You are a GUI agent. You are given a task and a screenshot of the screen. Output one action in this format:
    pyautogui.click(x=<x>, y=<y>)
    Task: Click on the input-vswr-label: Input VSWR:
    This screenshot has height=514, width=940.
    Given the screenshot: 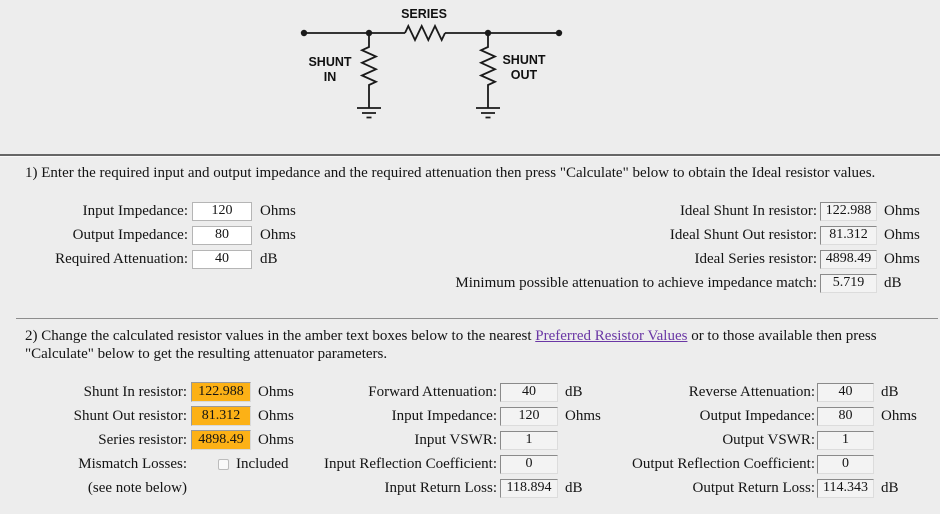 What is the action you would take?
    pyautogui.click(x=455, y=439)
    